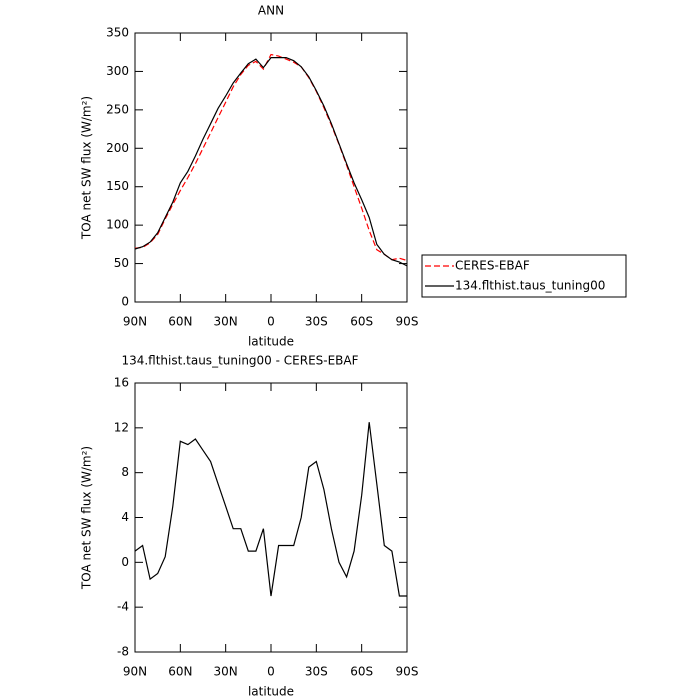  I want to click on y-tick-label: 8, so click(125, 472).